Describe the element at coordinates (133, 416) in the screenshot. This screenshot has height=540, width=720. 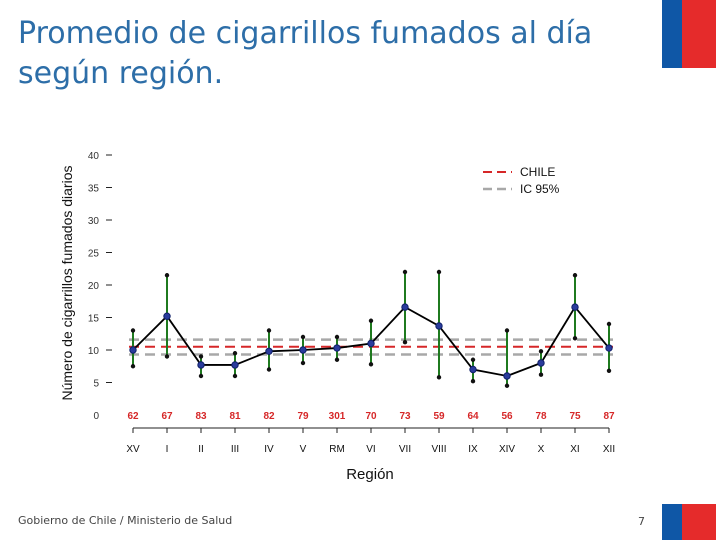
I see `sample-size-label: 62` at that location.